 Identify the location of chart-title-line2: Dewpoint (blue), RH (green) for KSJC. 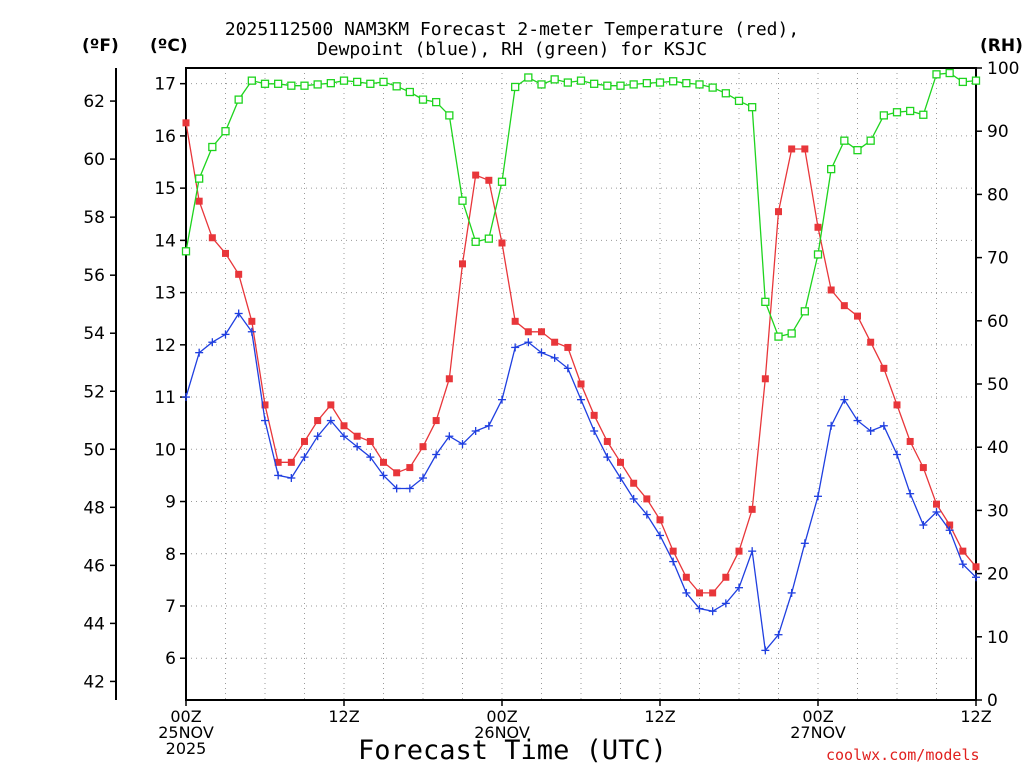
(512, 49).